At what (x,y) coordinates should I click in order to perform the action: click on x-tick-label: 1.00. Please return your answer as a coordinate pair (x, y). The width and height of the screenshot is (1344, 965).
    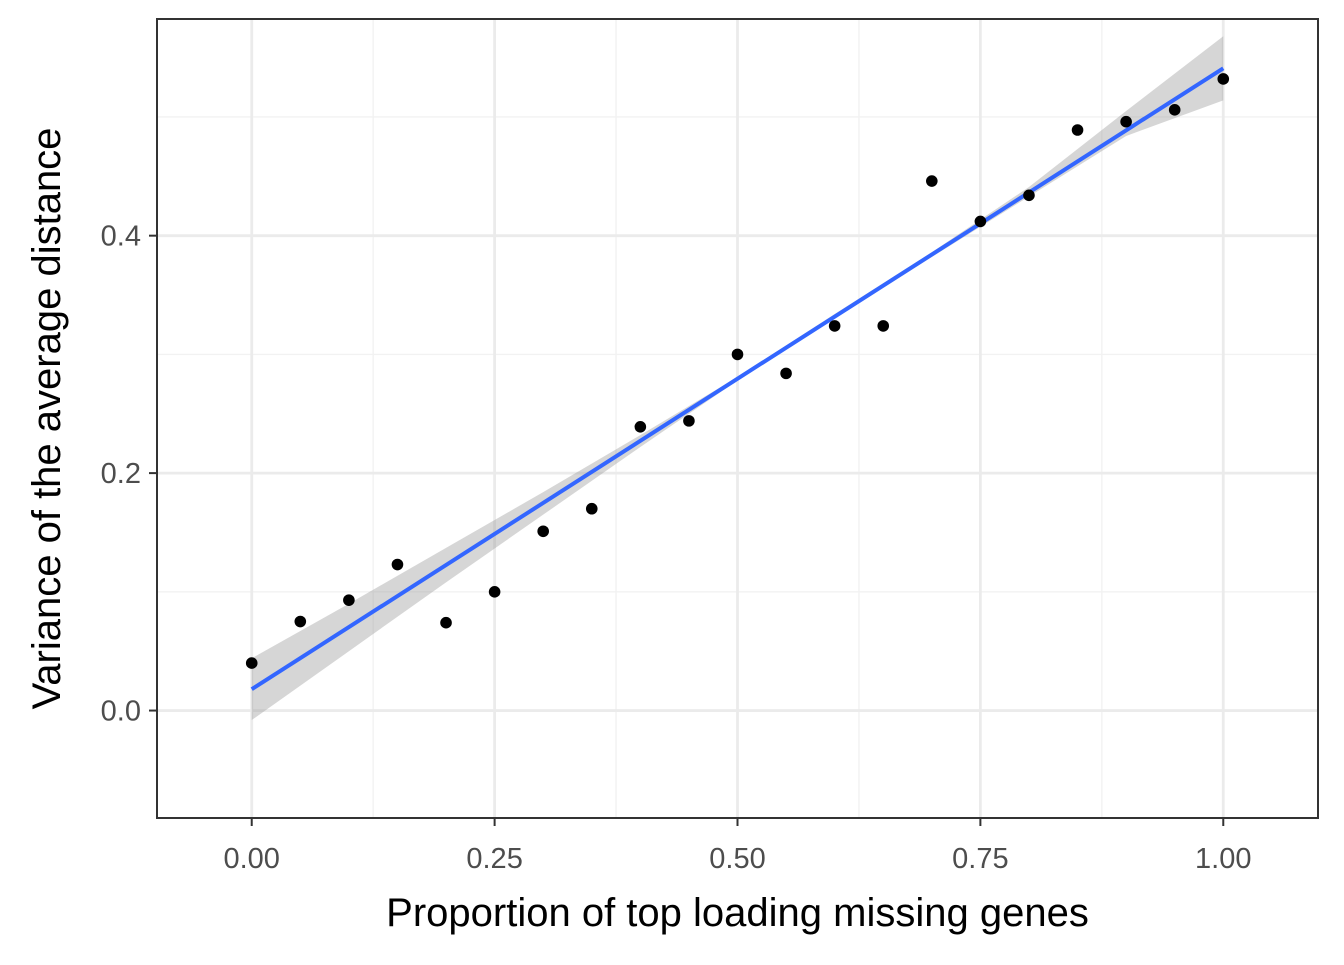
    Looking at the image, I should click on (1223, 859).